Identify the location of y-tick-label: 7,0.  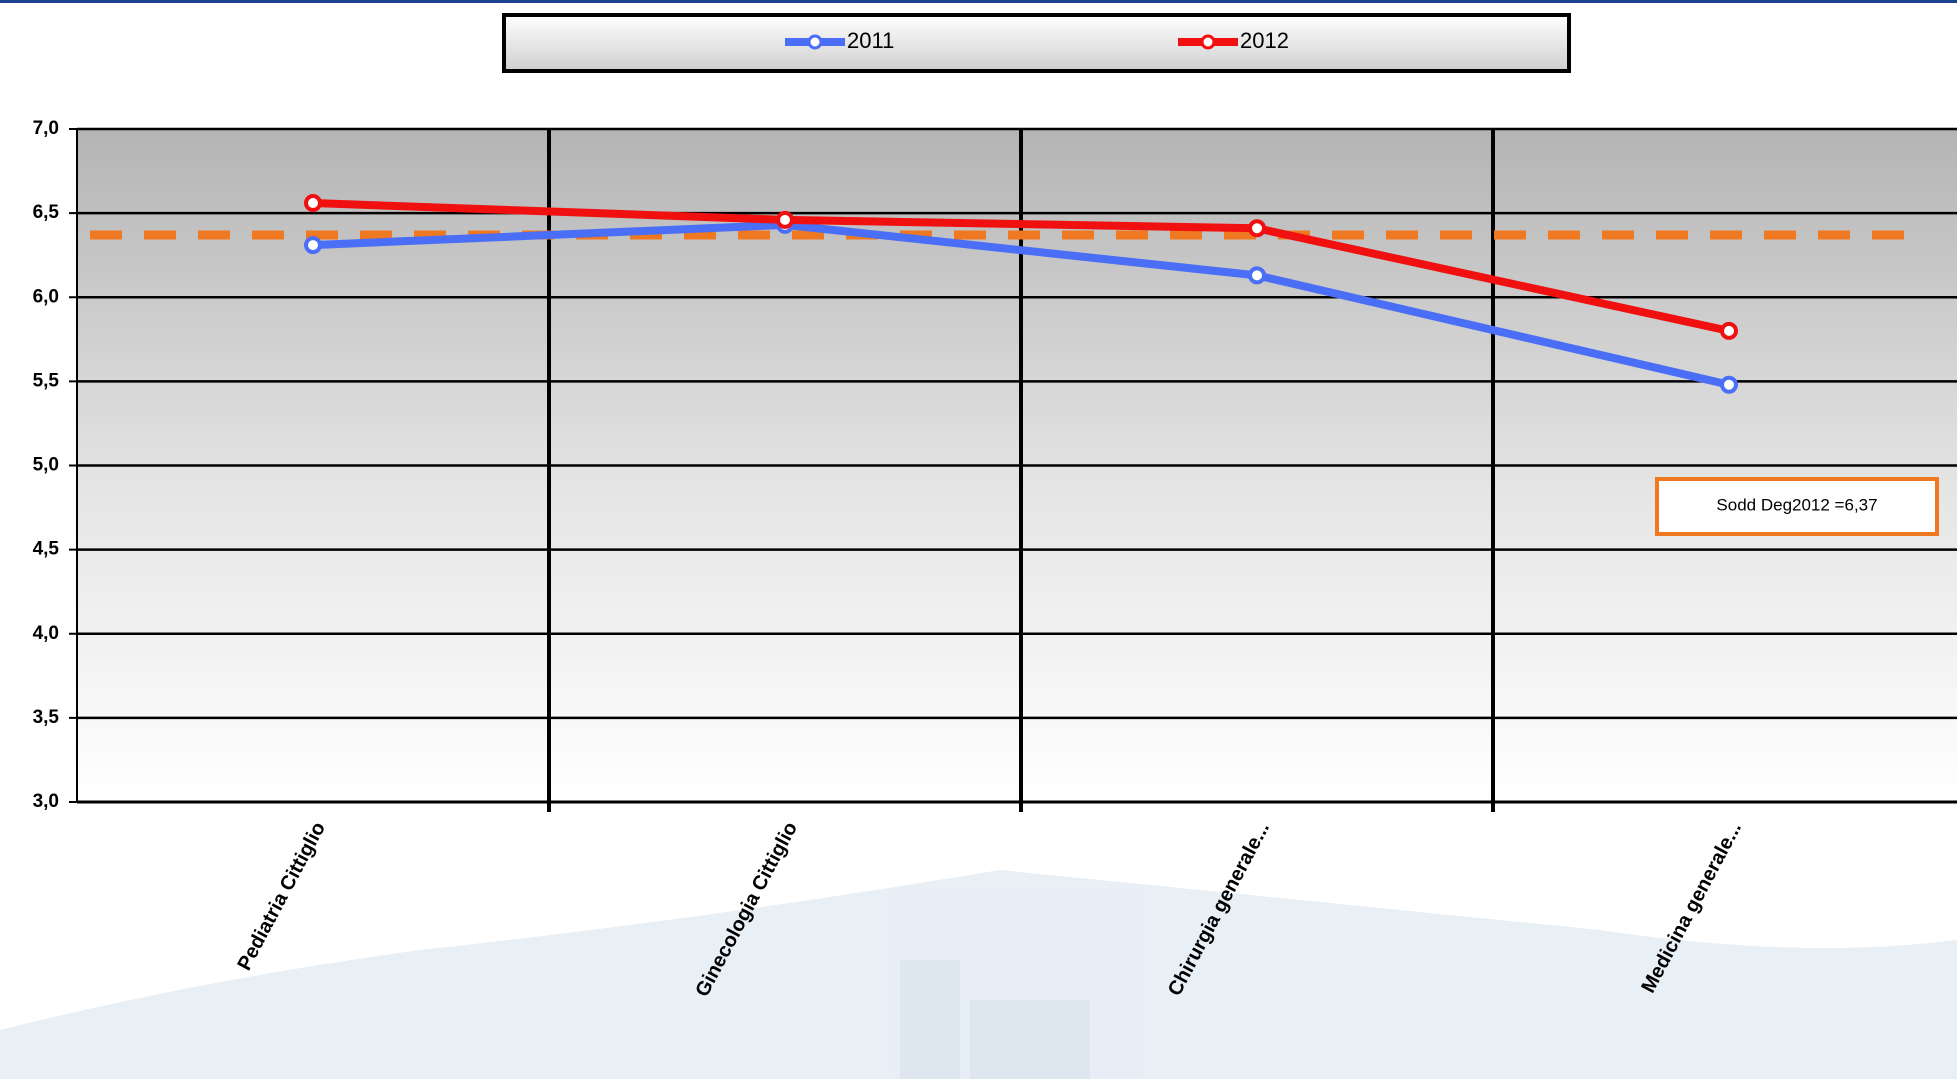
(46, 128).